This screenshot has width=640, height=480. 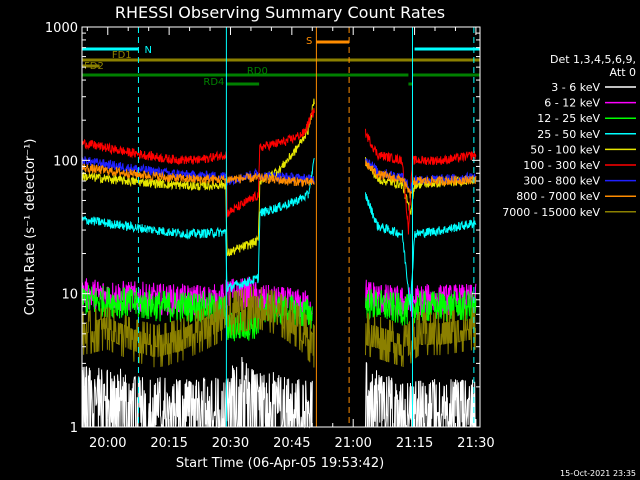 What do you see at coordinates (309, 41) in the screenshot?
I see `flag-label: S` at bounding box center [309, 41].